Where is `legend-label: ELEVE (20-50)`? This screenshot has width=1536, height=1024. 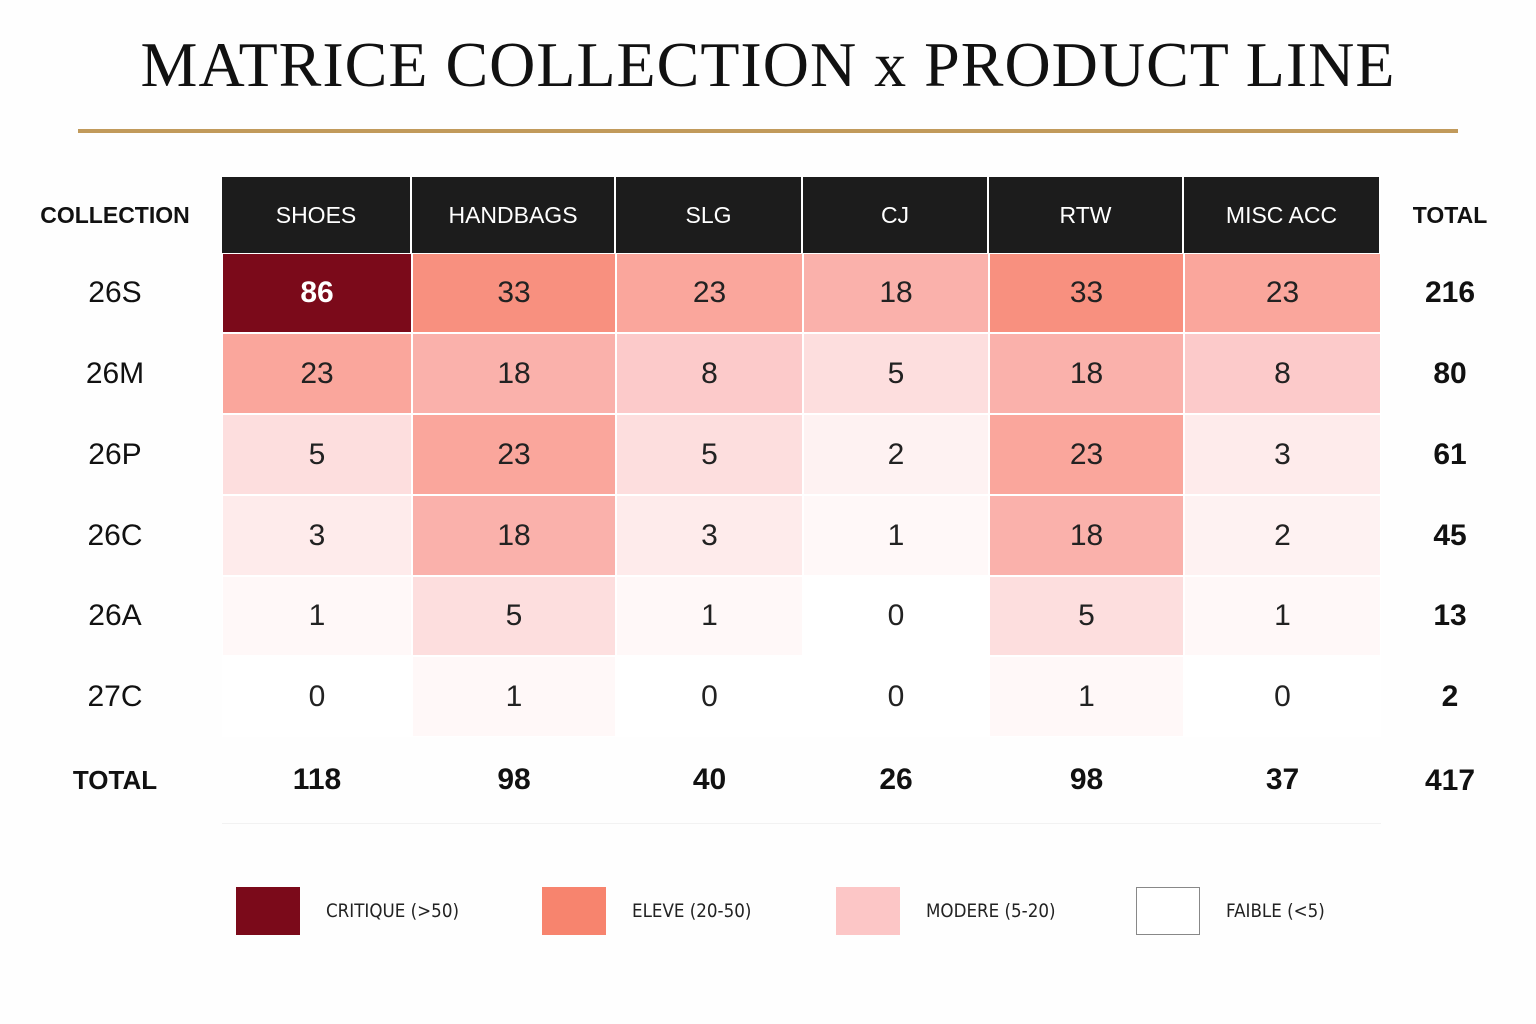
legend-label: ELEVE (20-50) is located at coordinates (692, 911).